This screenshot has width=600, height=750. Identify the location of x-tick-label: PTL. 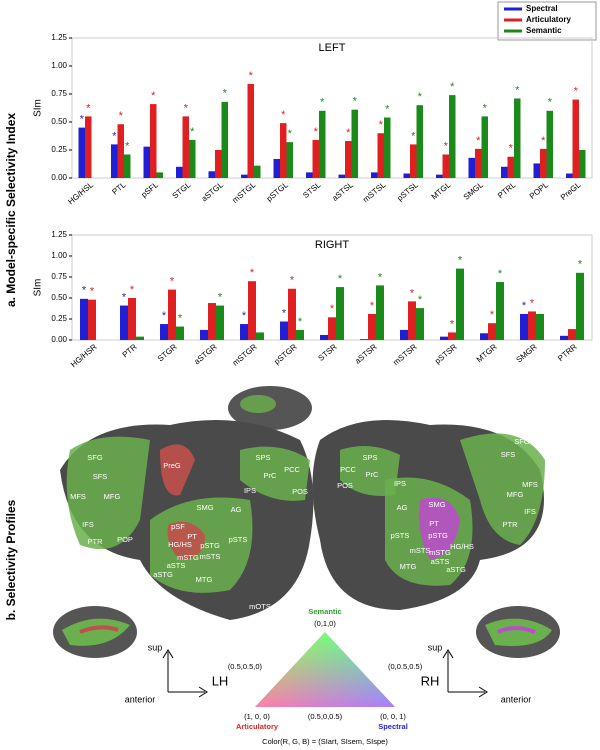
(118, 188).